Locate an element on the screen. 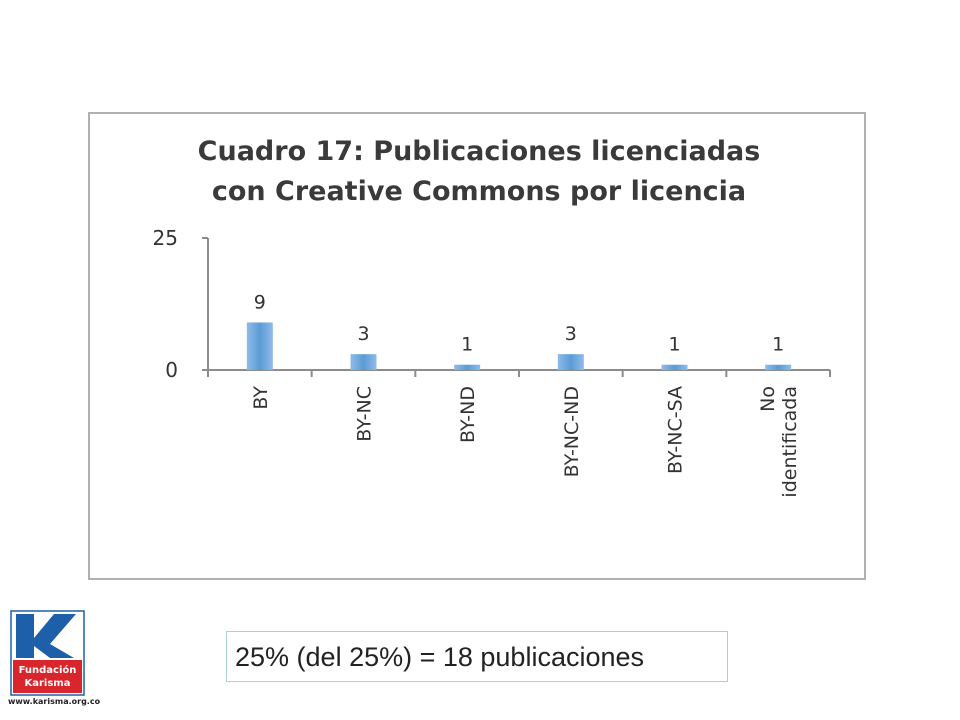 Image resolution: width=960 pixels, height=720 pixels. y-tick-label: 0 is located at coordinates (171, 370).